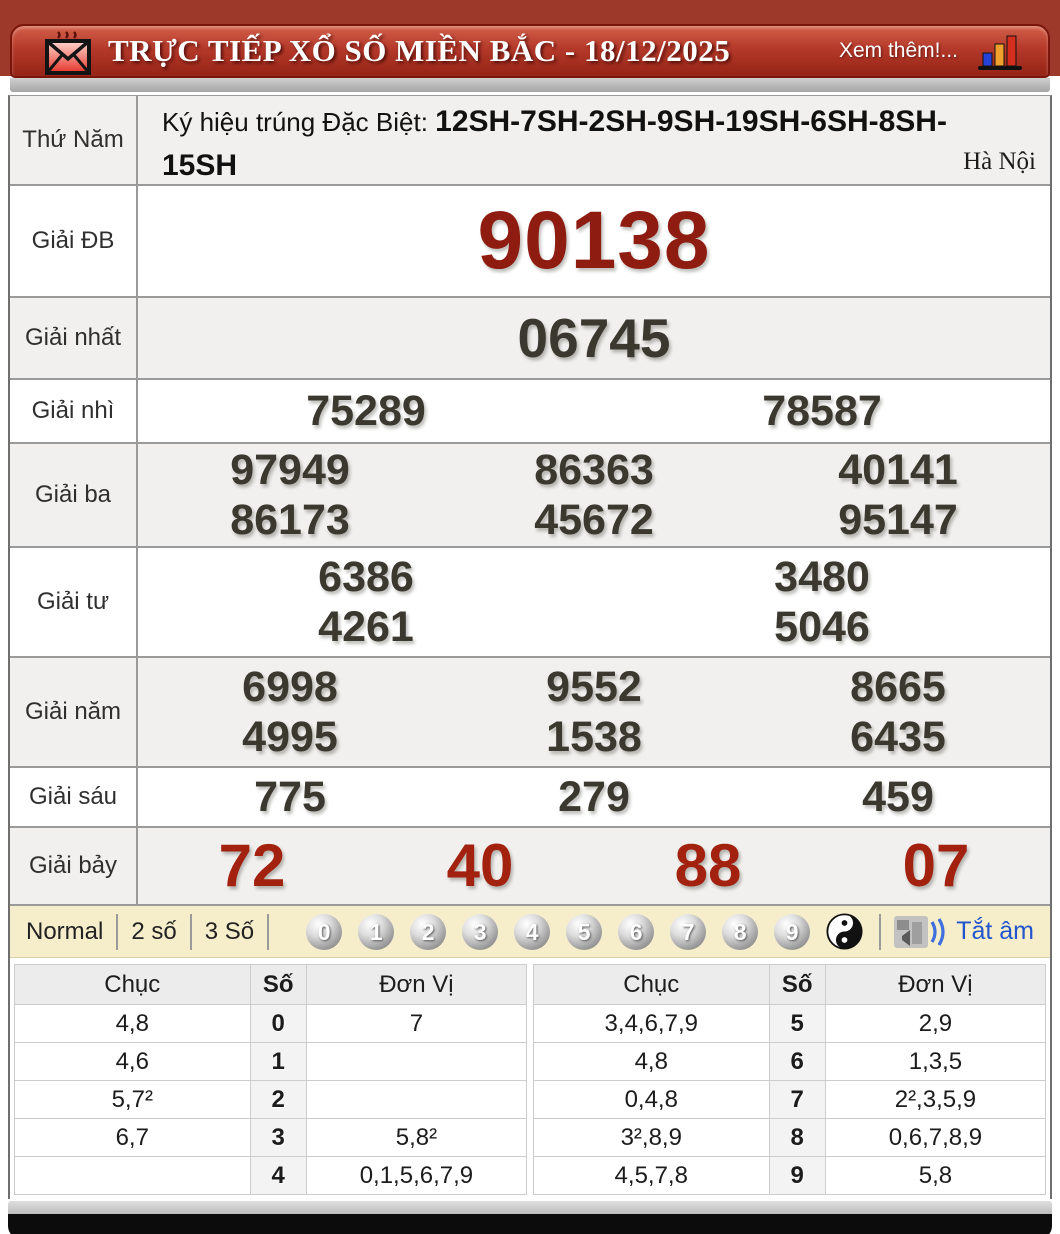 The height and width of the screenshot is (1234, 1060). Describe the element at coordinates (651, 1099) in the screenshot. I see `summary-cell: 0,4,8` at that location.